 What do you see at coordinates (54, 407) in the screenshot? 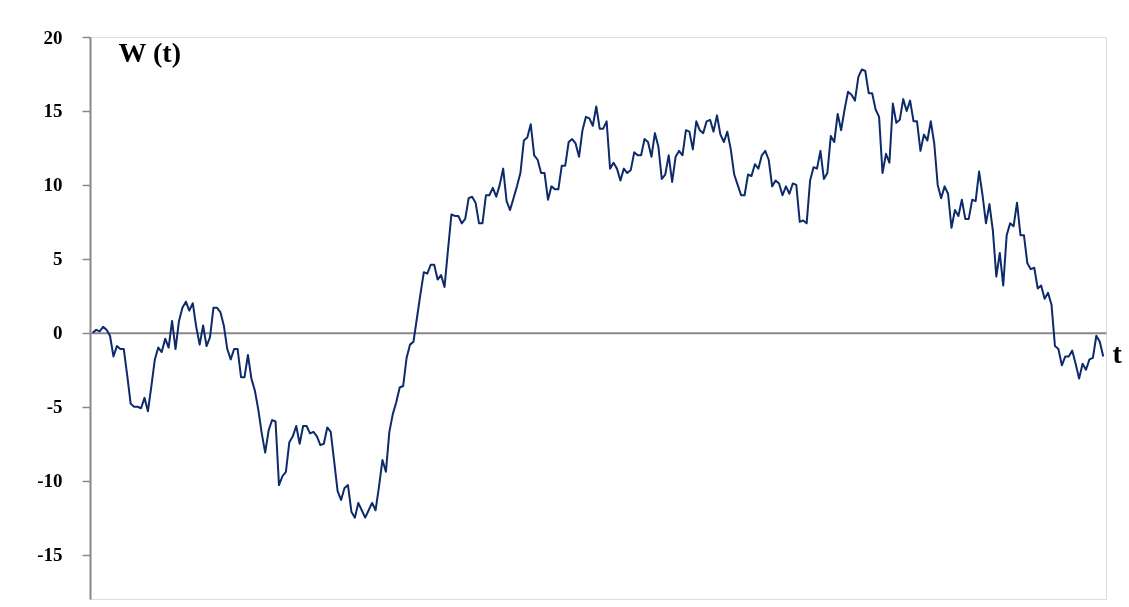
I see `y-tick-label: -5` at bounding box center [54, 407].